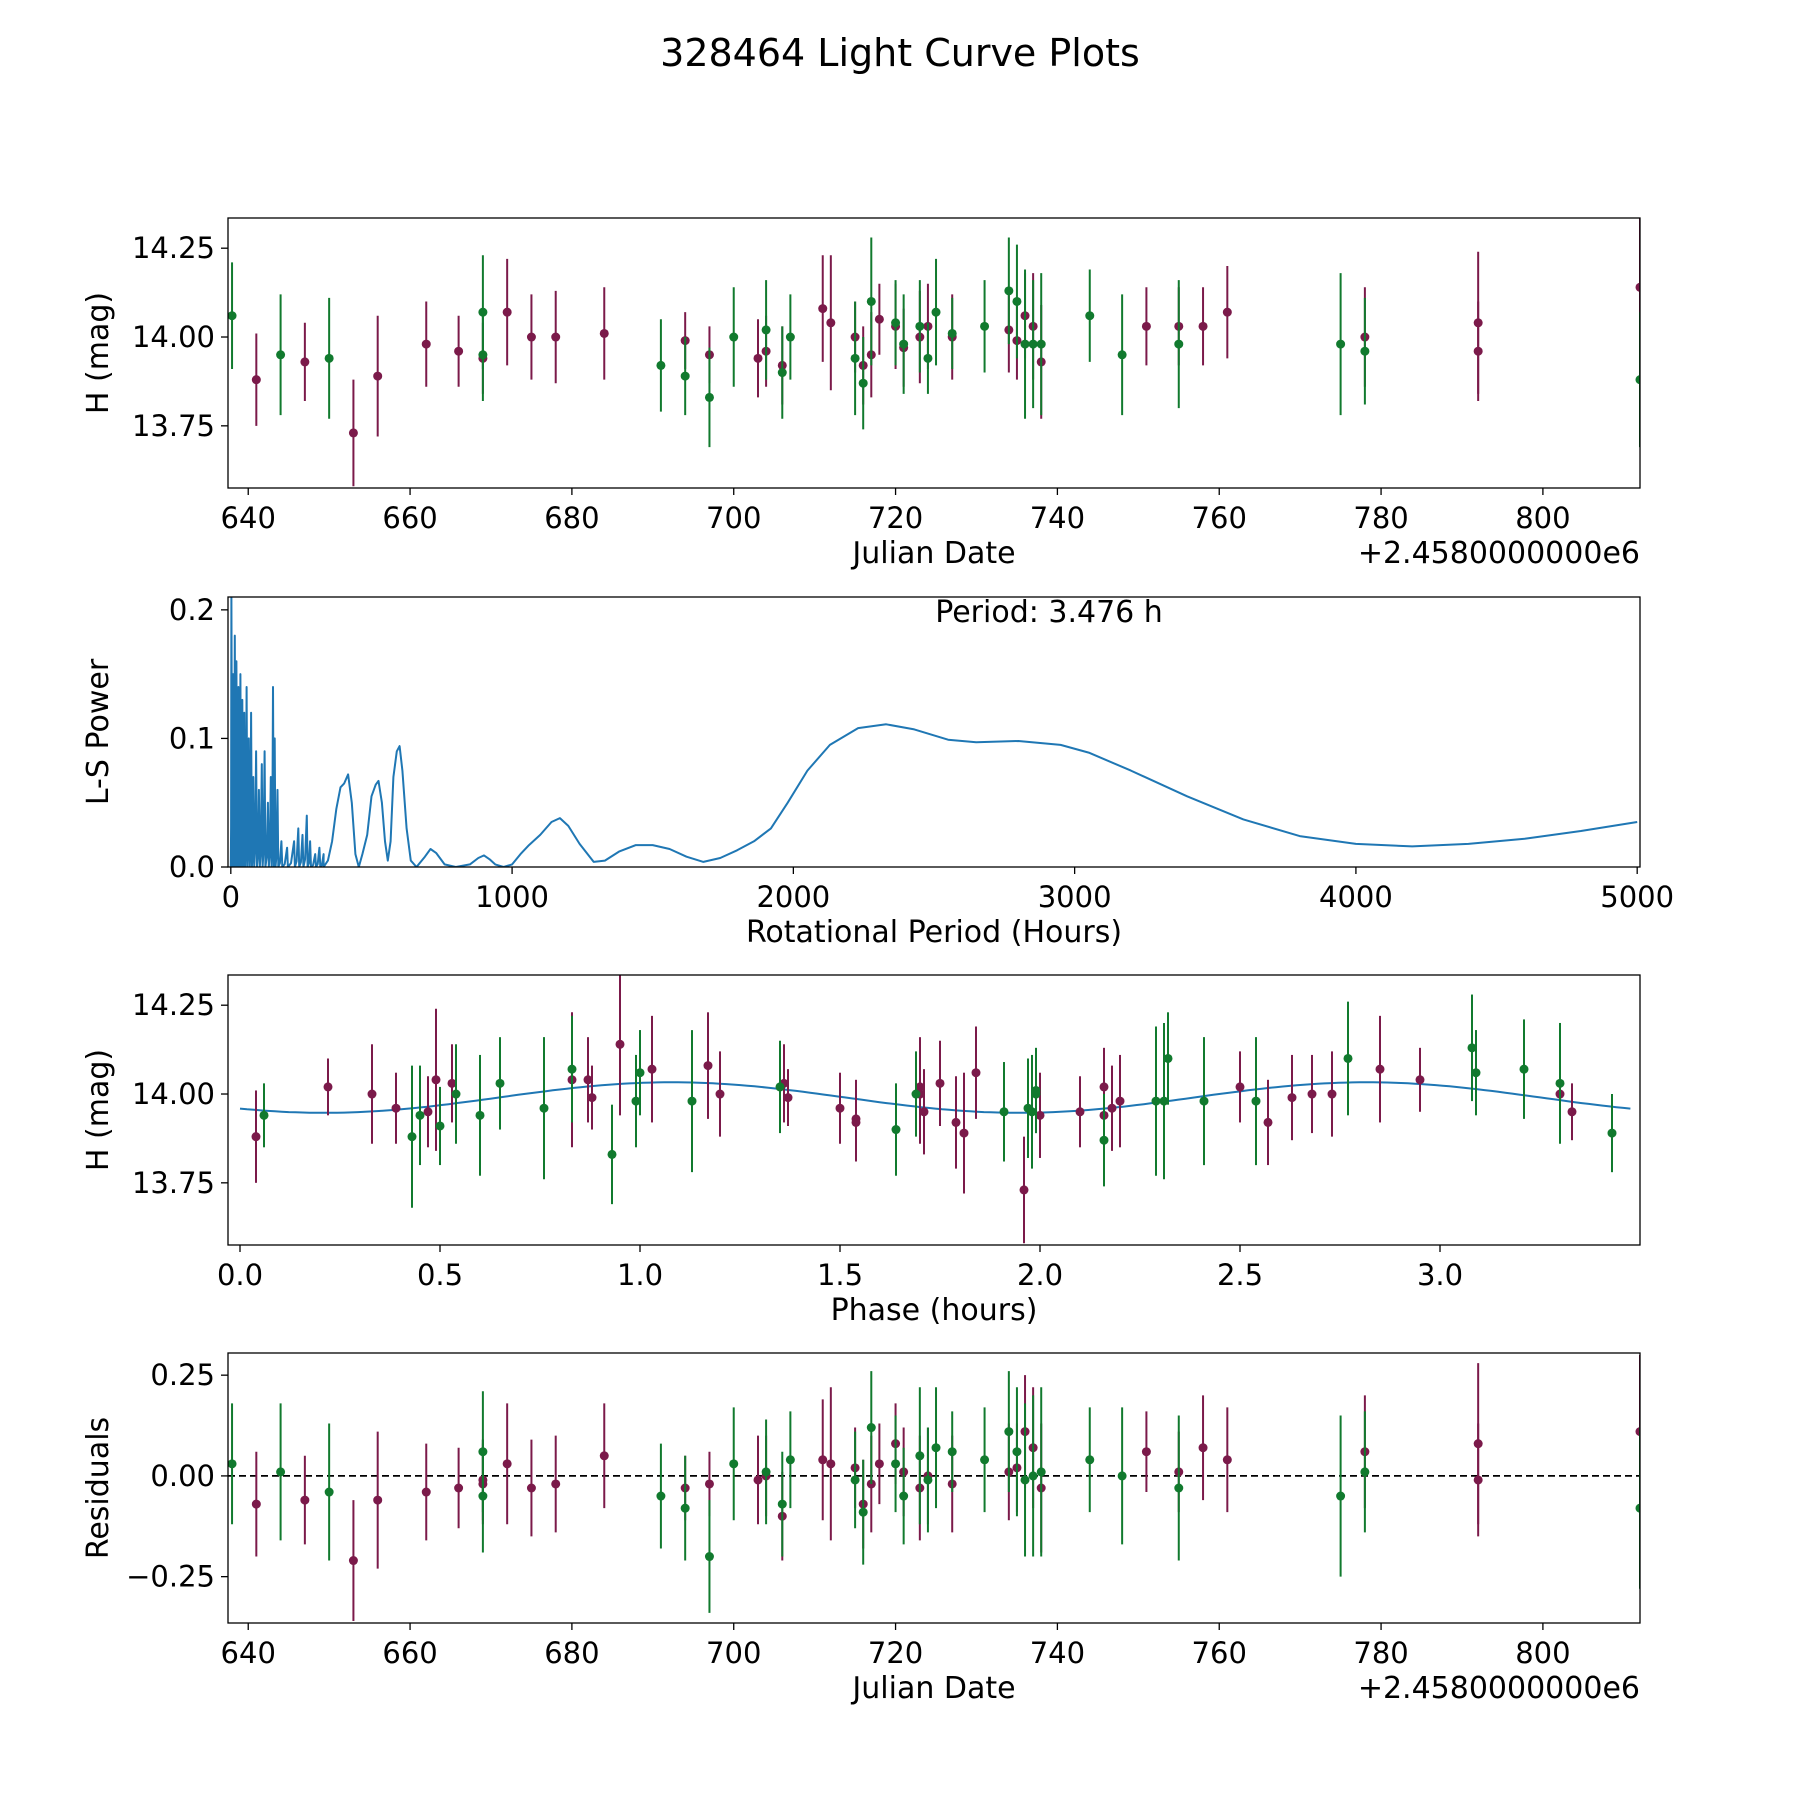  What do you see at coordinates (793, 897) in the screenshot?
I see `periodogram-xtick-label: 2000` at bounding box center [793, 897].